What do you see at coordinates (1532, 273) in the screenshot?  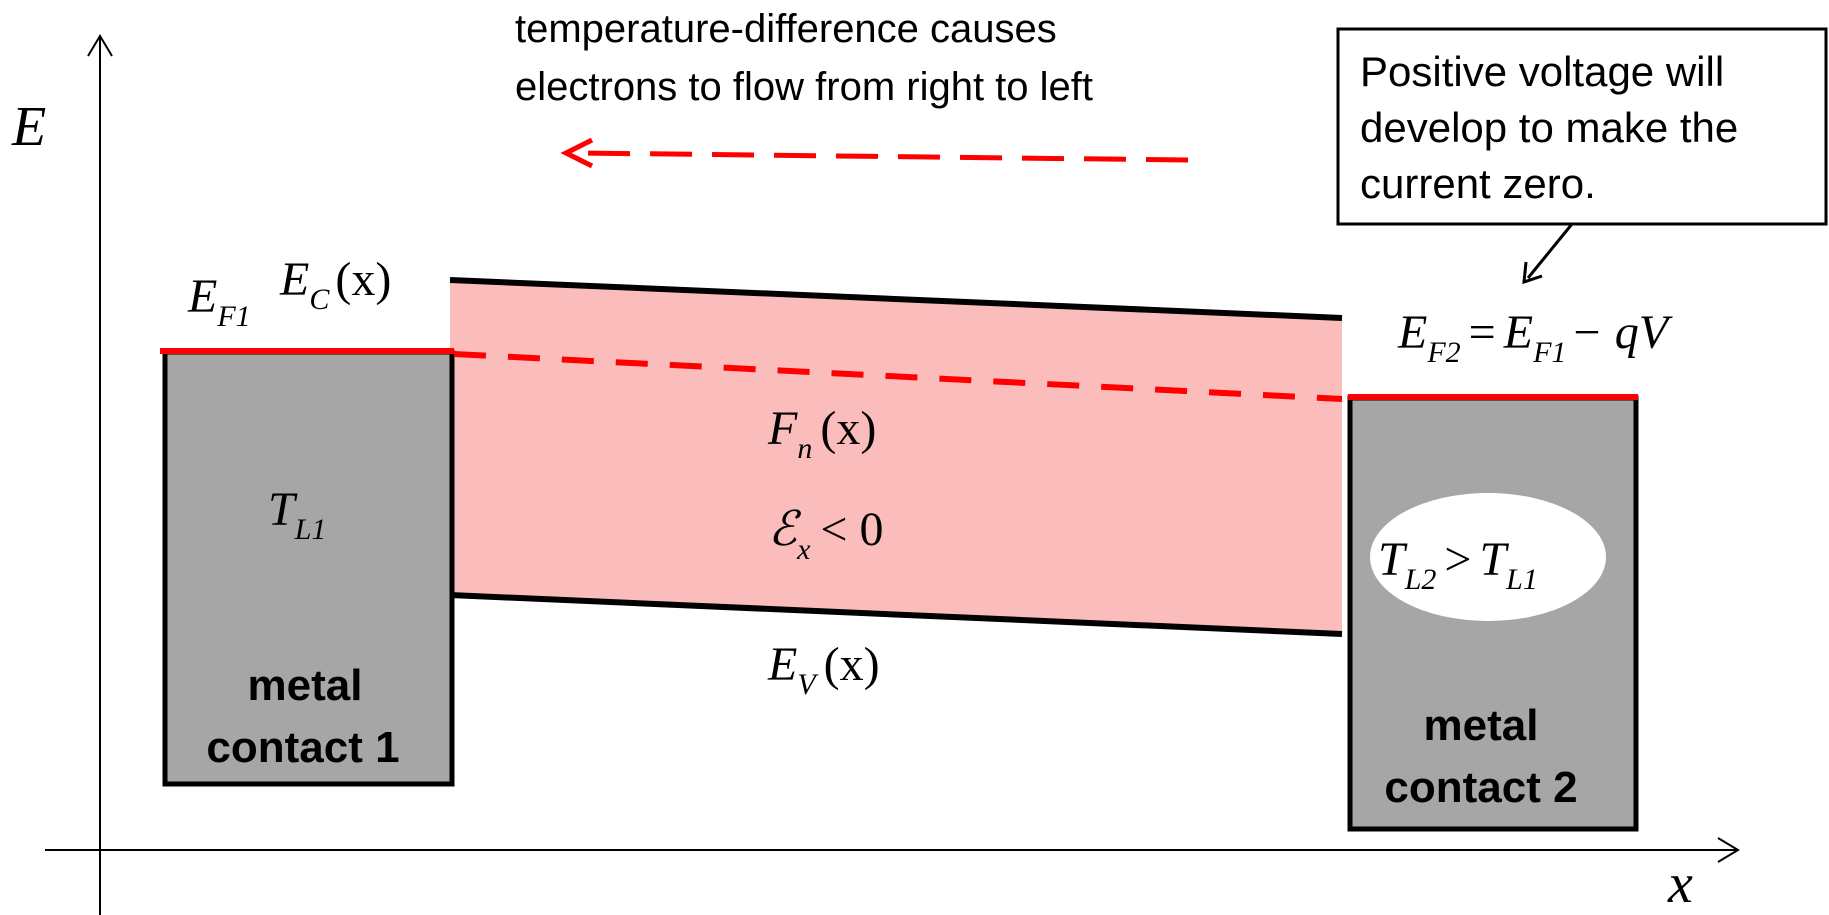 I see `callout-pointer-head` at bounding box center [1532, 273].